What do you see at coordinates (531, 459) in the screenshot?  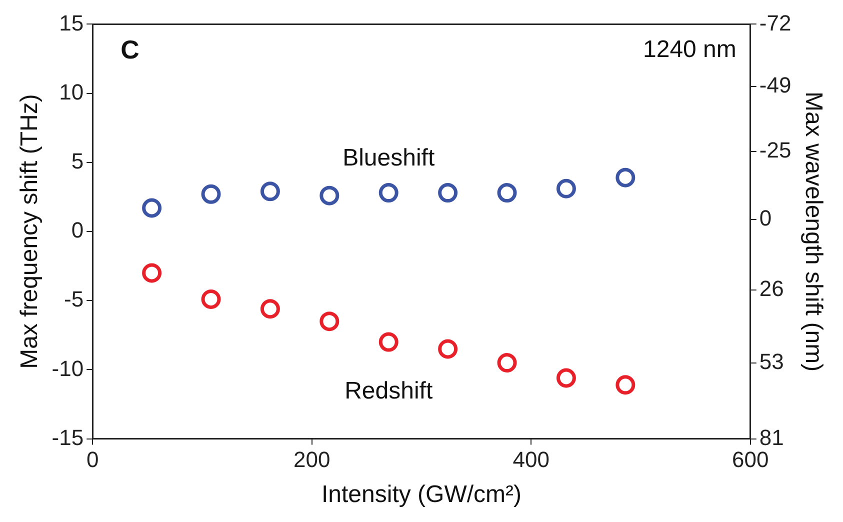 I see `x-tick-label: 400` at bounding box center [531, 459].